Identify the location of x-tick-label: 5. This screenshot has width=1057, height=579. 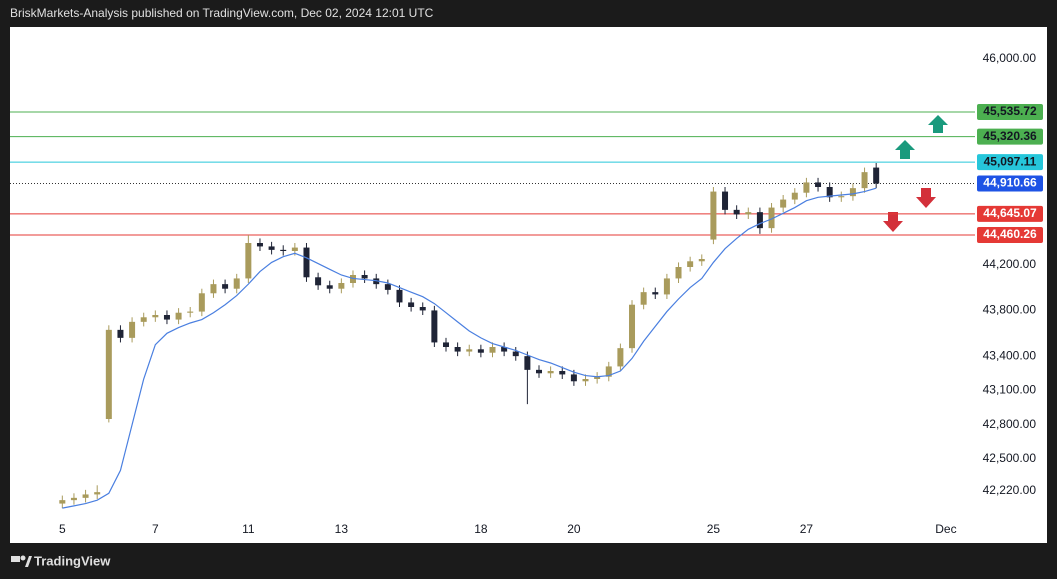
(62, 529).